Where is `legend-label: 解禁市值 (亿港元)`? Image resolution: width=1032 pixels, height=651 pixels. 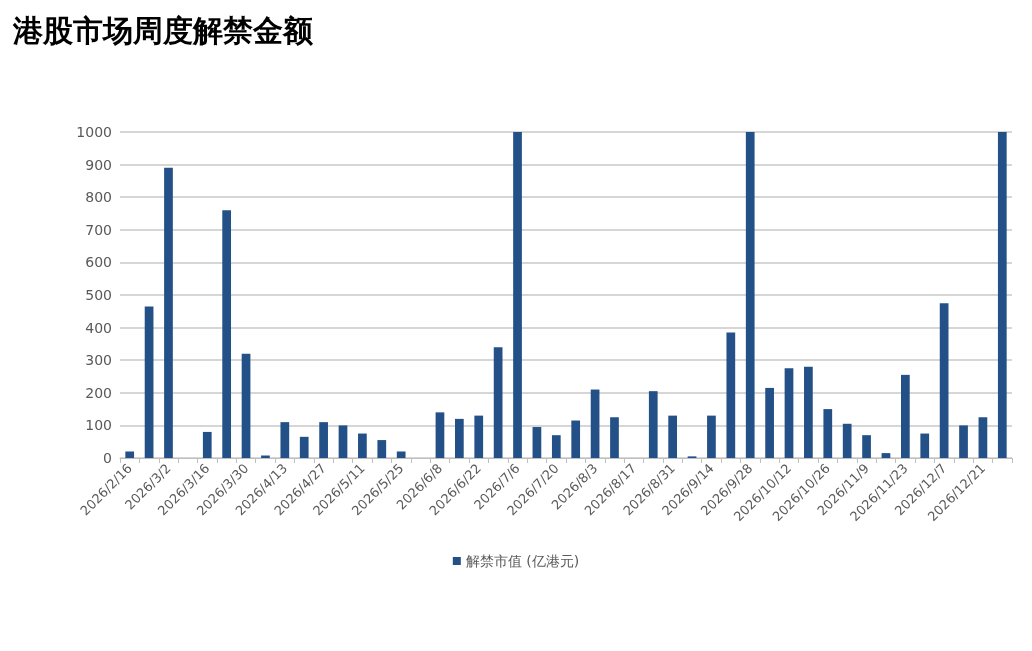
legend-label: 解禁市值 (亿港元) is located at coordinates (522, 561).